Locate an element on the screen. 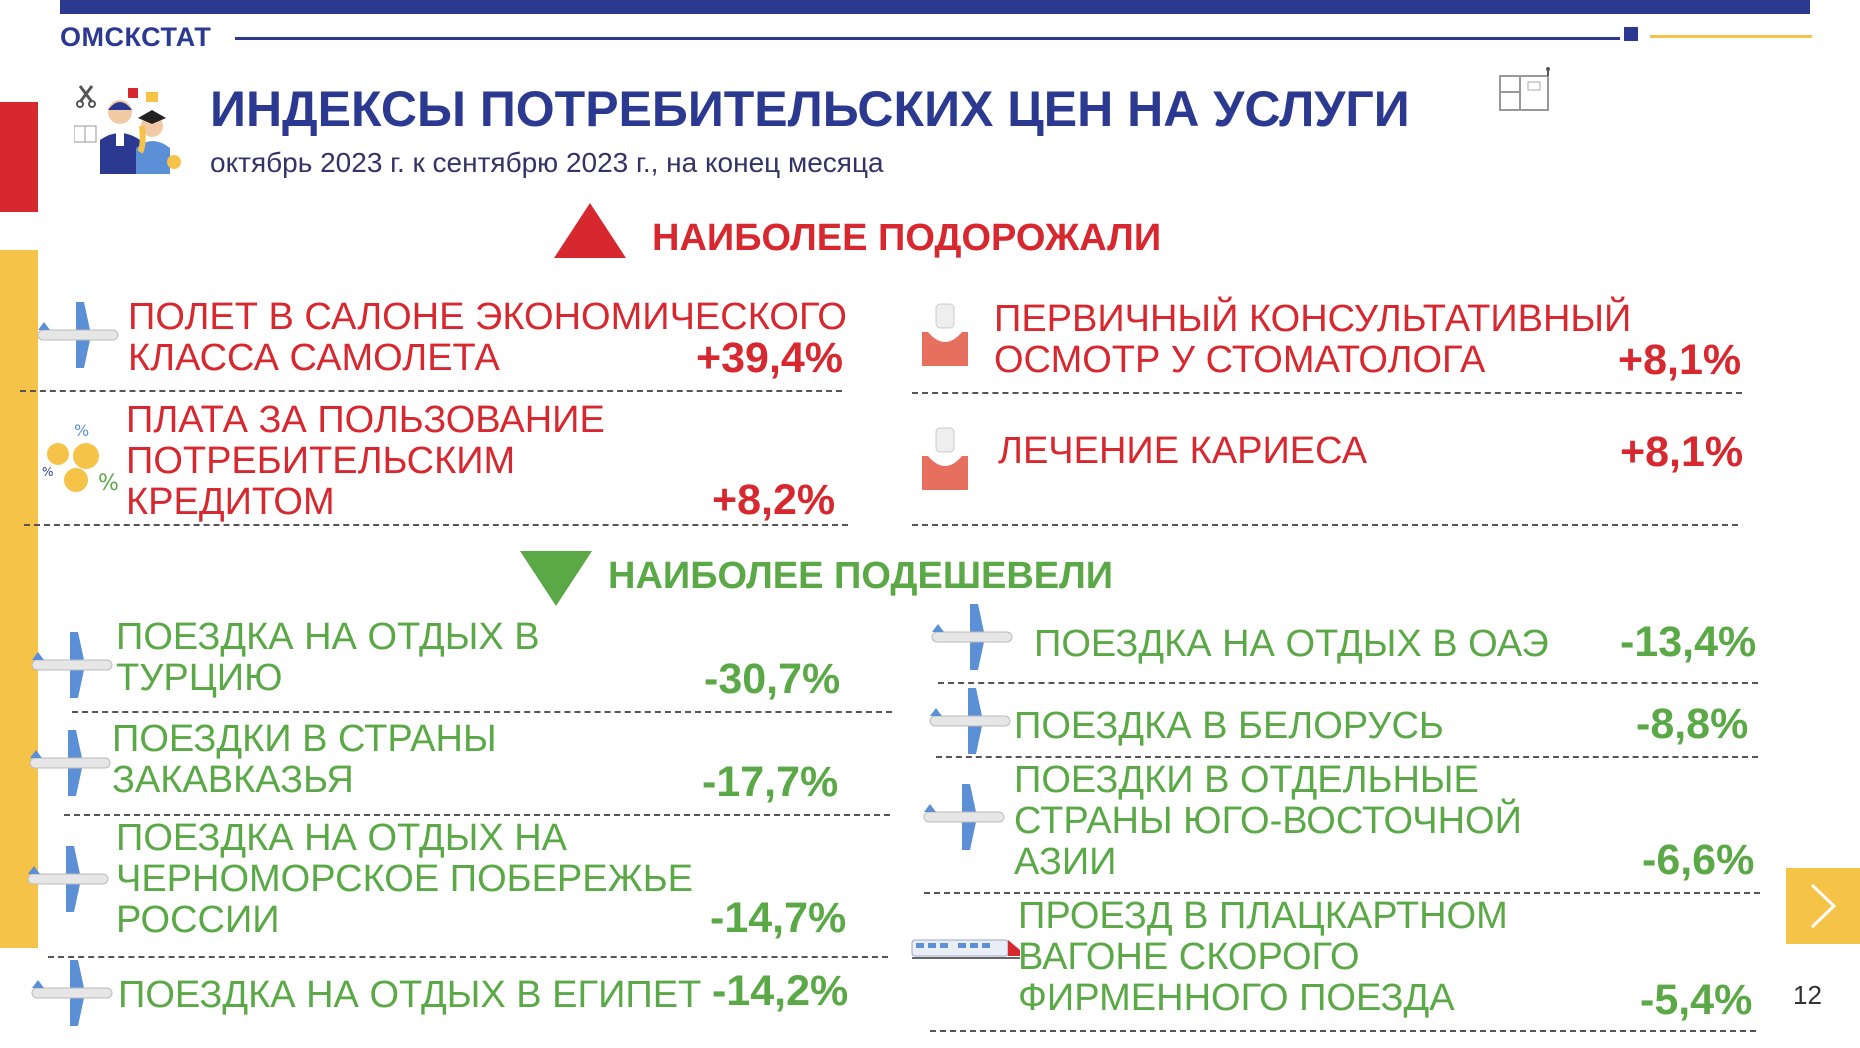 The width and height of the screenshot is (1860, 1048). top-bar is located at coordinates (935, 7).